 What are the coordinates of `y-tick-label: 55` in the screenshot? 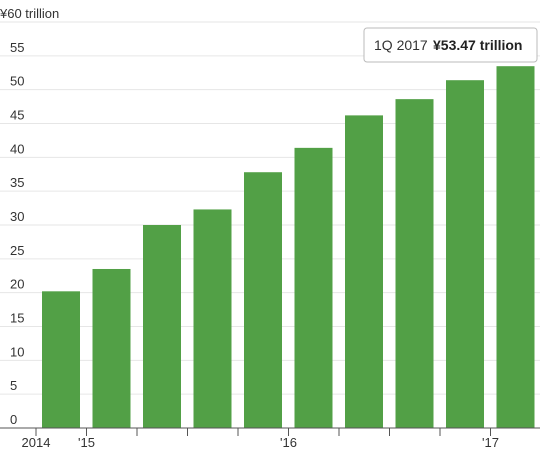 It's located at (17, 47).